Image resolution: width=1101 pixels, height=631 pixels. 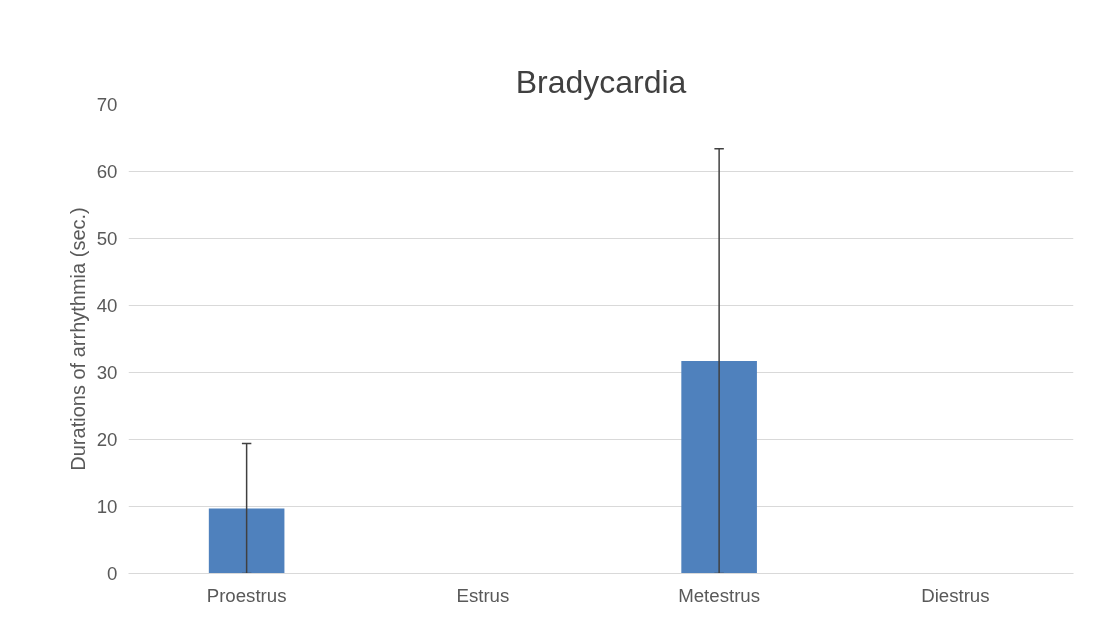 I want to click on y-tick-label: 40, so click(x=107, y=305).